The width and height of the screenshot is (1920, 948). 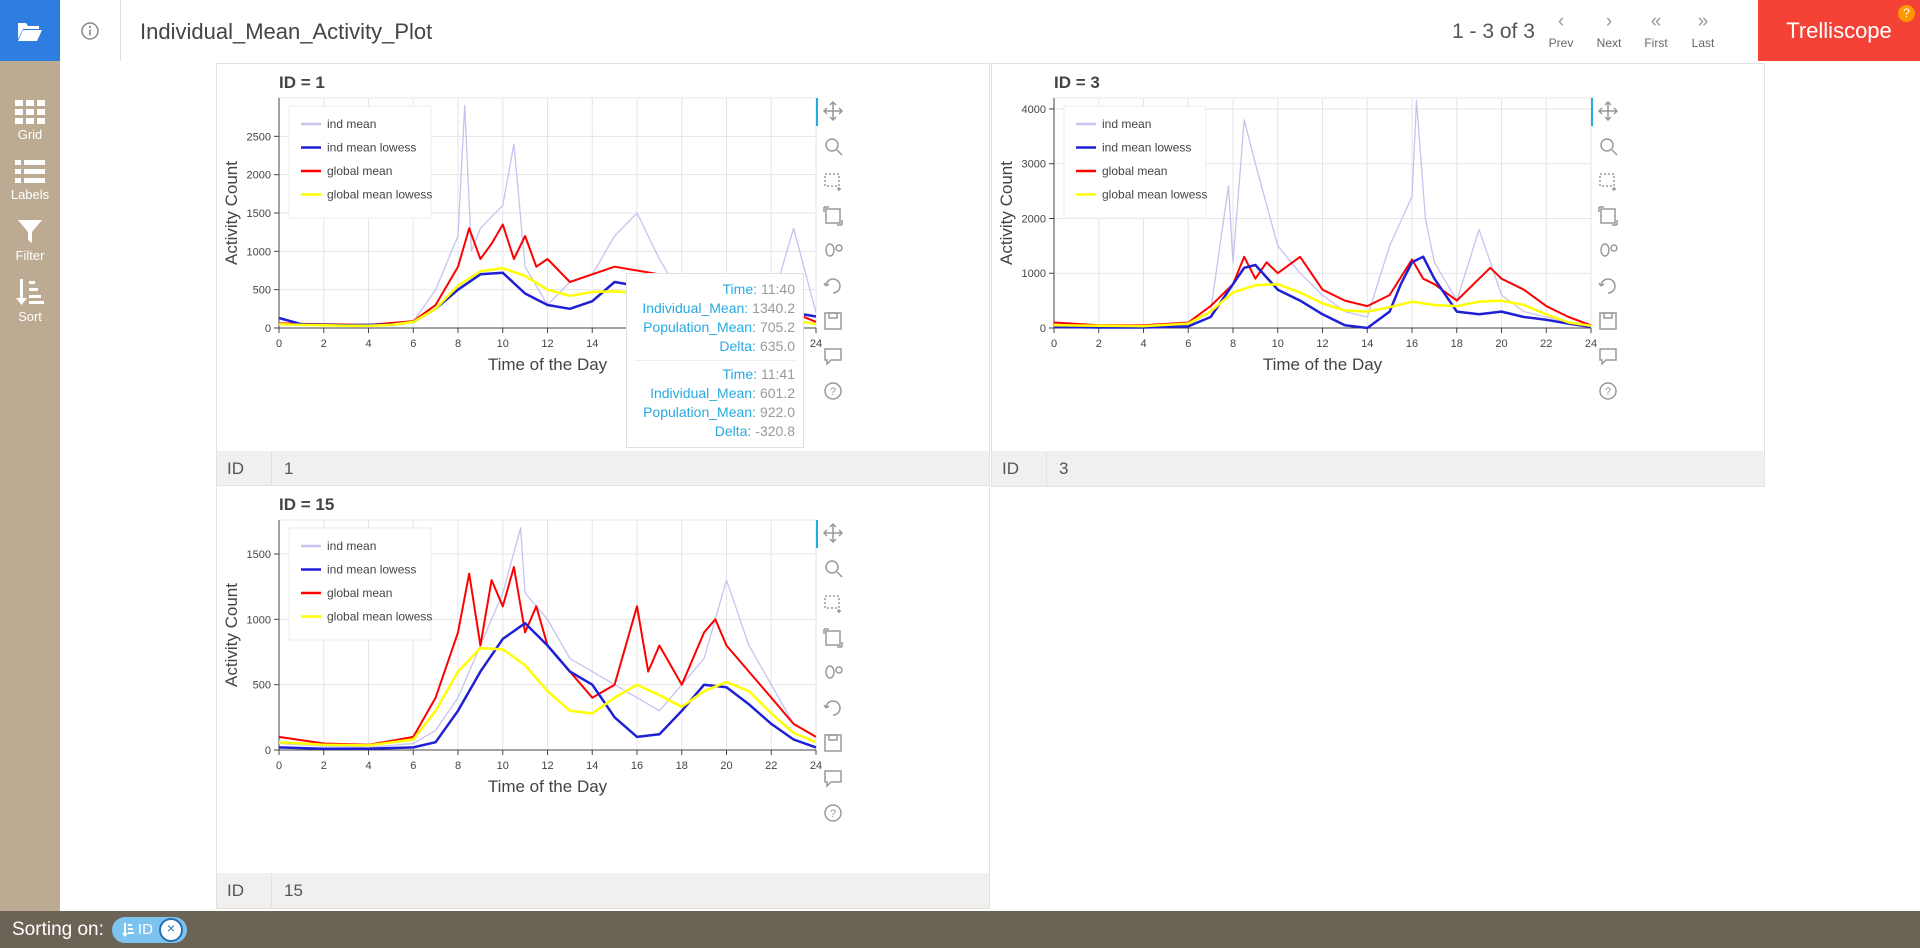 What do you see at coordinates (413, 344) in the screenshot?
I see `x-tick-label: 6` at bounding box center [413, 344].